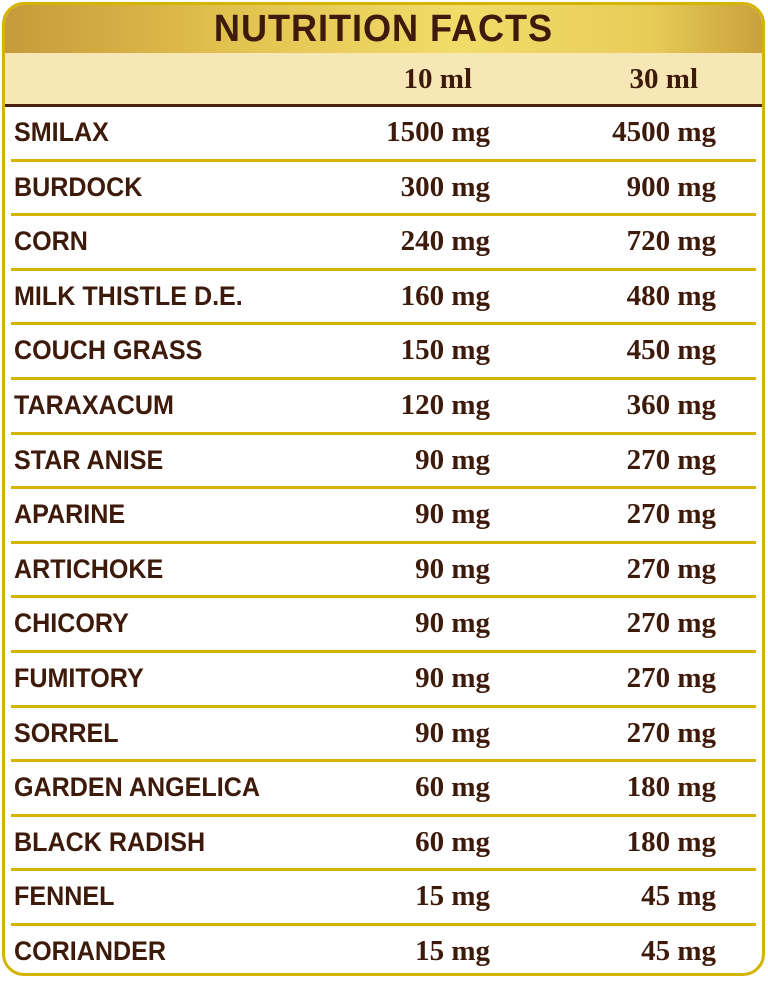 The width and height of the screenshot is (768, 1002). I want to click on table-row: FENNEL 15 mg 45 mg, so click(383, 898).